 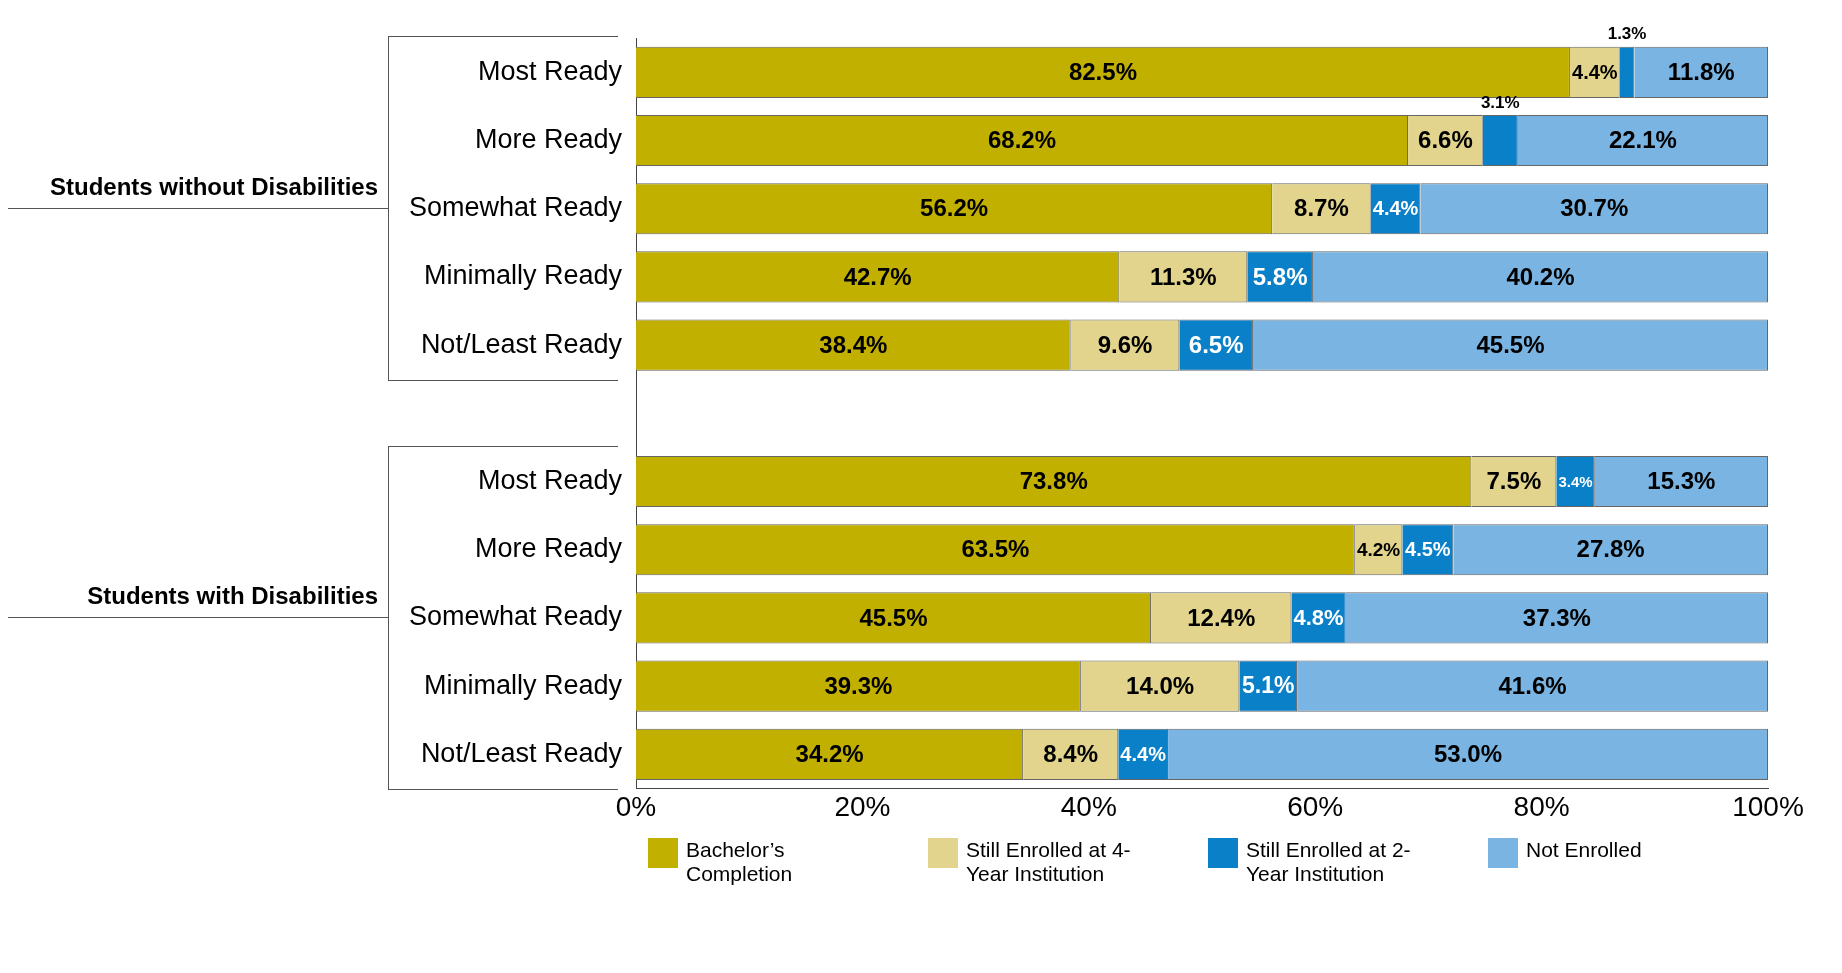 I want to click on data-label: 39.3%, so click(x=858, y=685).